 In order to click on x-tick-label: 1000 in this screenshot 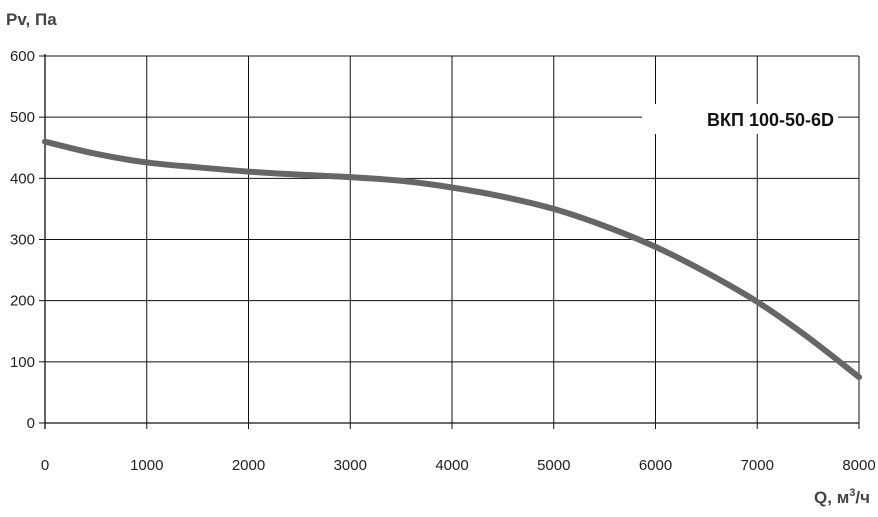, I will do `click(146, 465)`.